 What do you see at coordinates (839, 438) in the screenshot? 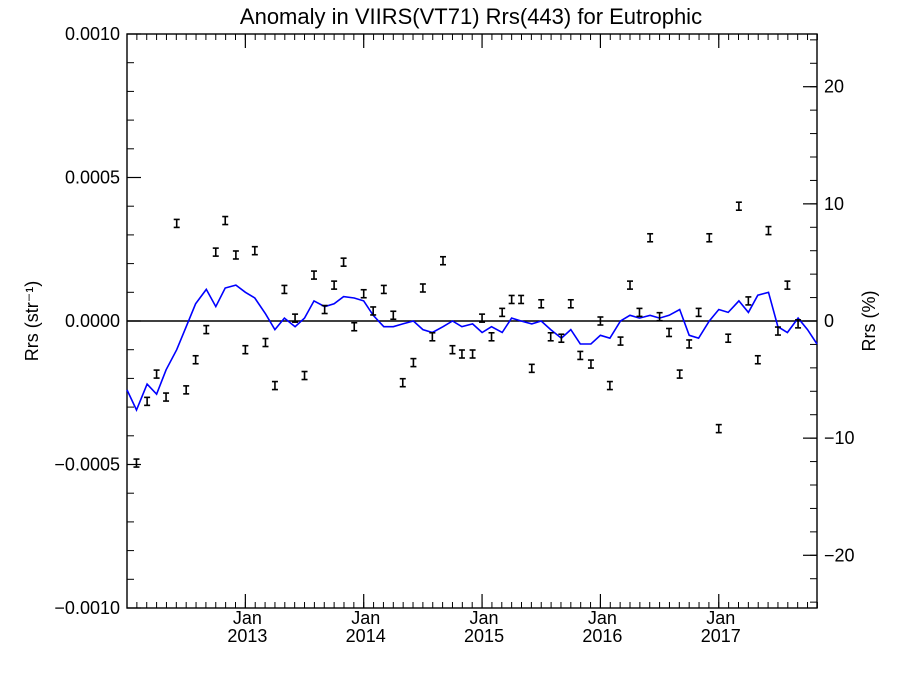
I see `right-tick-label: −10` at bounding box center [839, 438].